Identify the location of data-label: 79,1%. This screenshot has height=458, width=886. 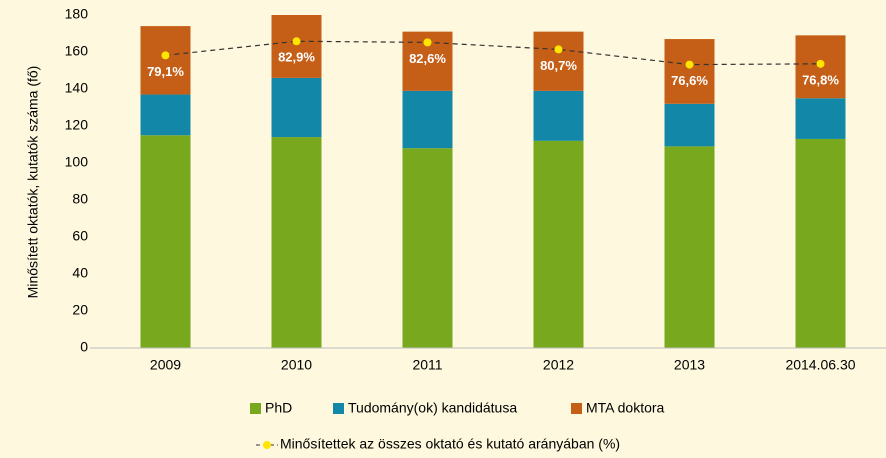
(165, 71).